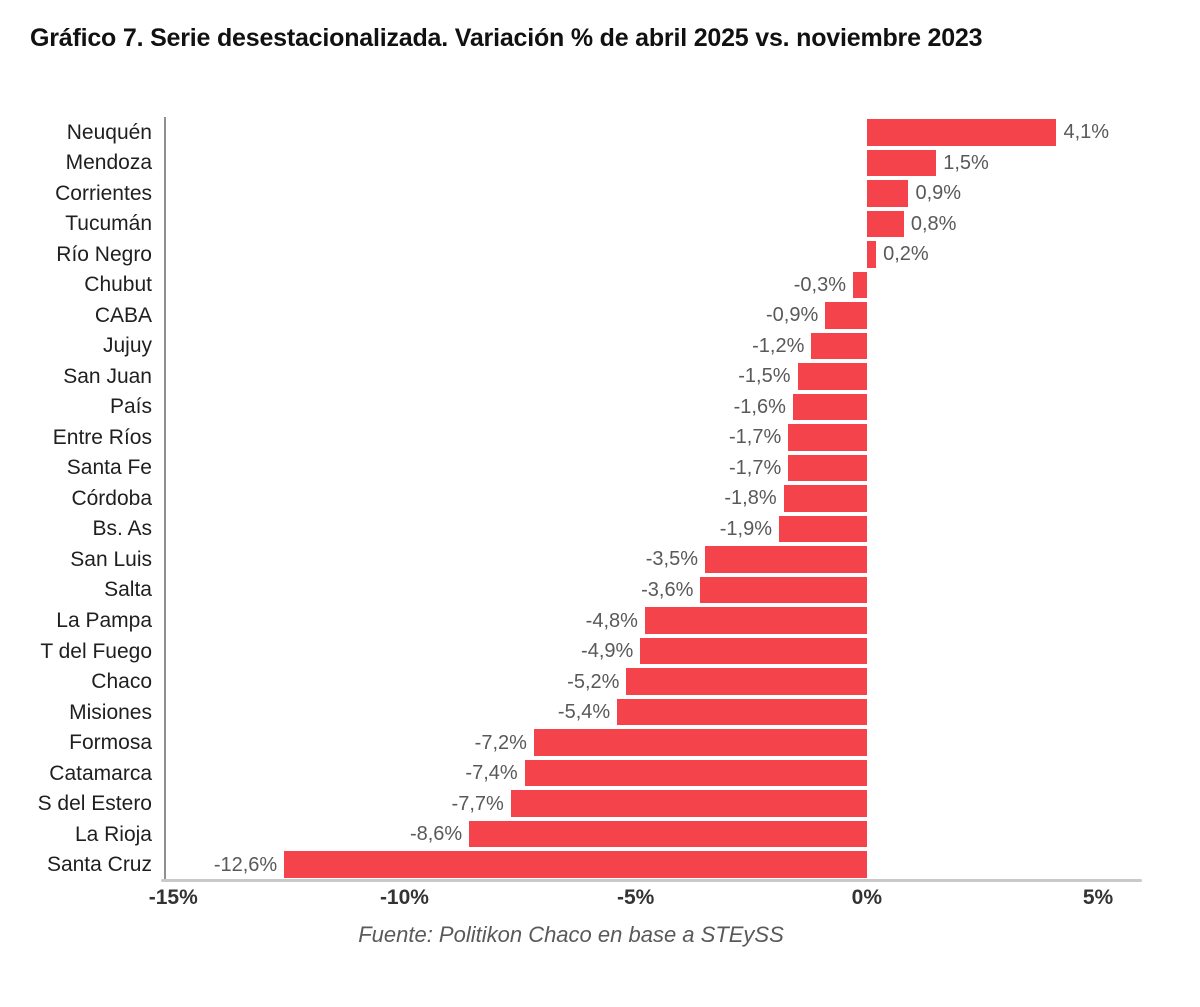 This screenshot has width=1200, height=1007. Describe the element at coordinates (121, 682) in the screenshot. I see `category-label: Chaco` at that location.